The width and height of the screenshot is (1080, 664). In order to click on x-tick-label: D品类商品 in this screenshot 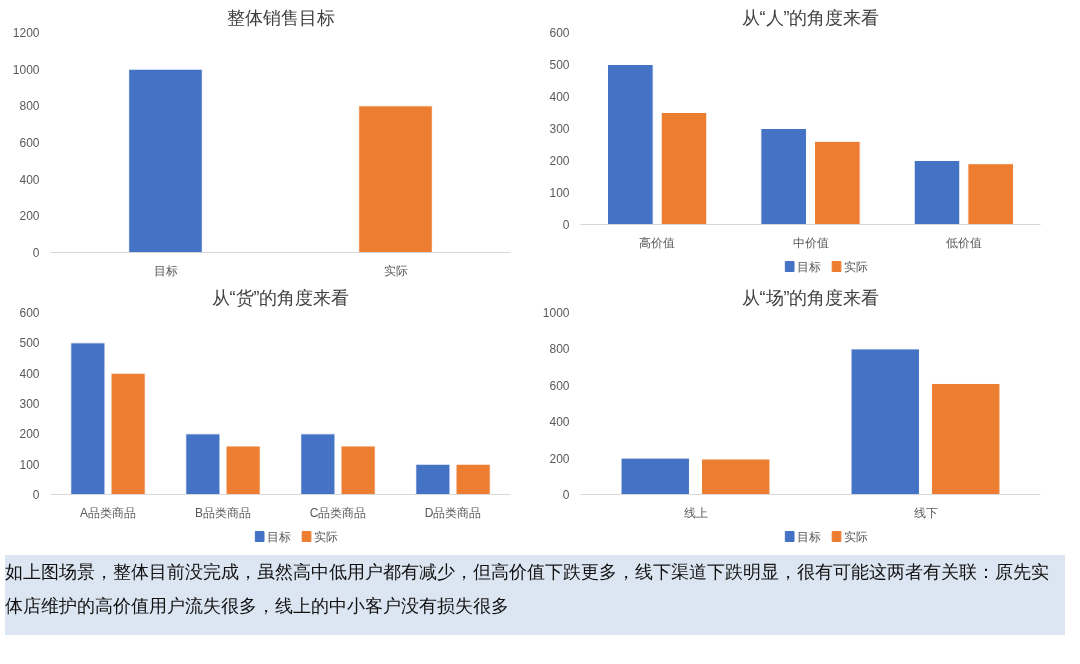, I will do `click(453, 512)`.